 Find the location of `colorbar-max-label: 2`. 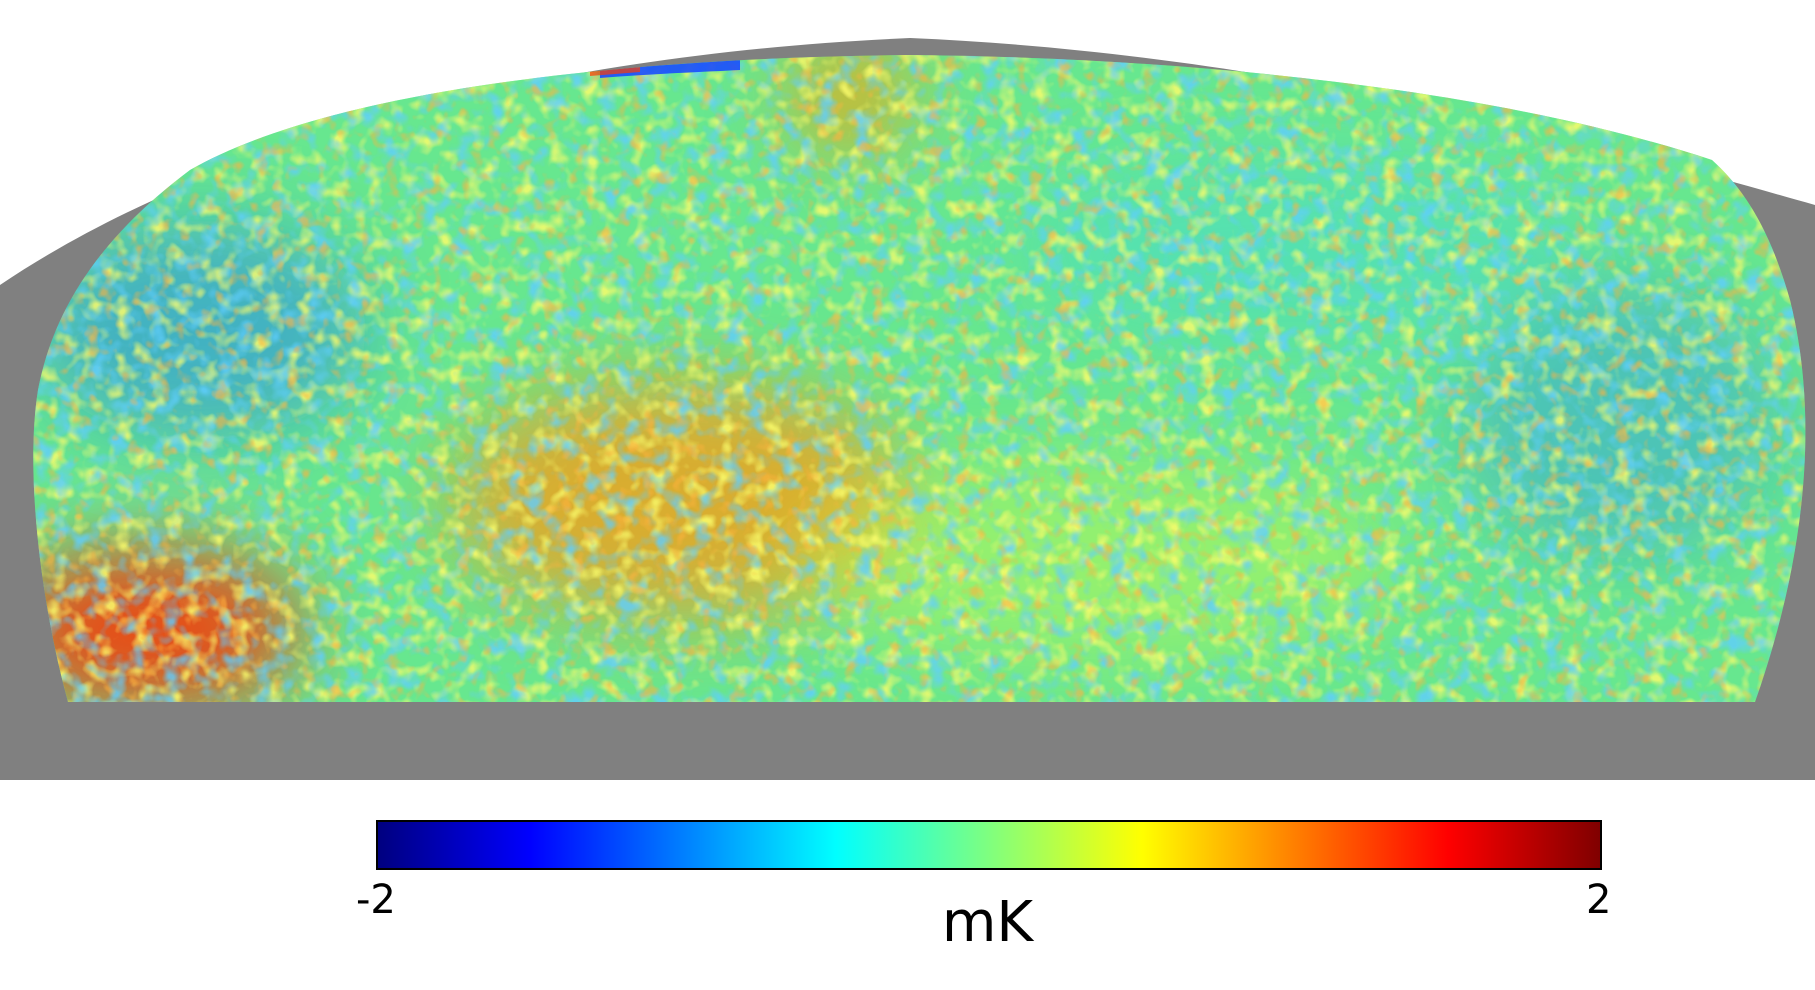

colorbar-max-label: 2 is located at coordinates (1599, 900).